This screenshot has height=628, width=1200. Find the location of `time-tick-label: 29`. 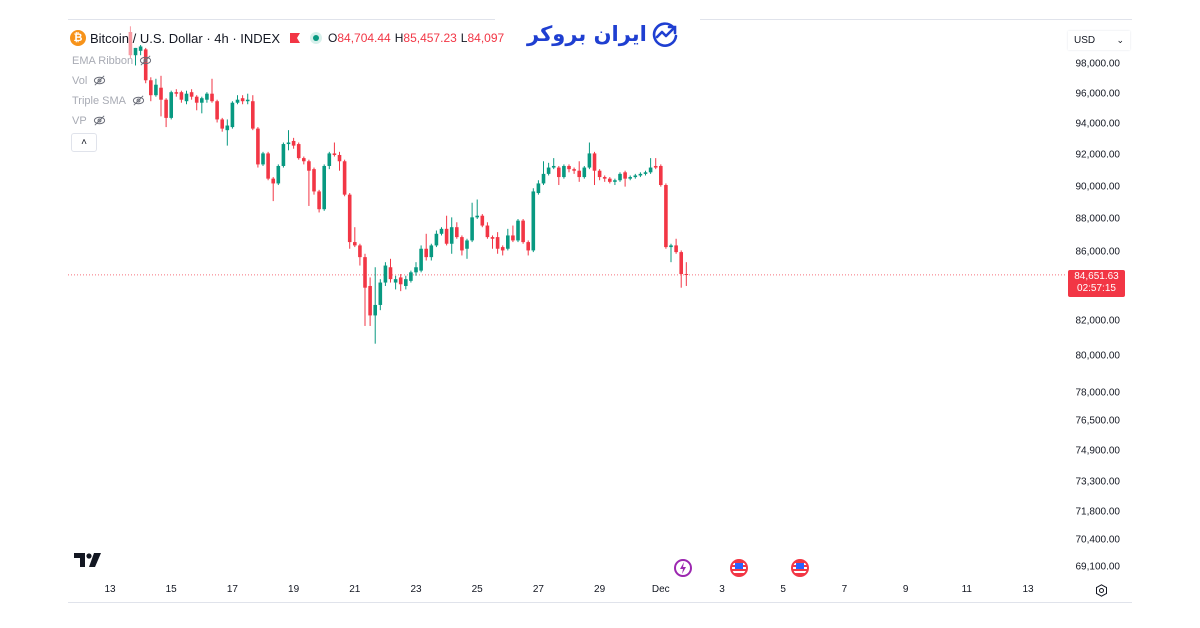

time-tick-label: 29 is located at coordinates (600, 589).